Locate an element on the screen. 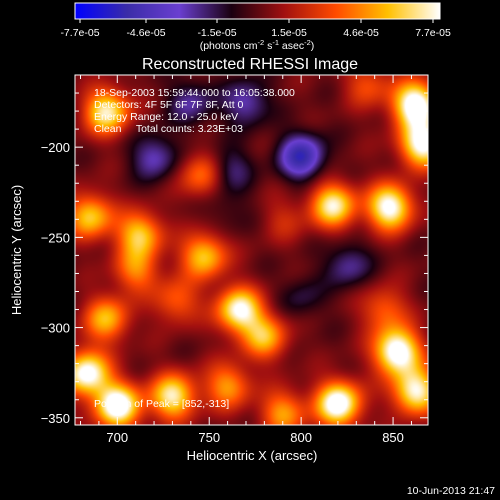 The image size is (500, 500). annotation-peak-position: Position of Peak = [852,-313] is located at coordinates (161, 404).